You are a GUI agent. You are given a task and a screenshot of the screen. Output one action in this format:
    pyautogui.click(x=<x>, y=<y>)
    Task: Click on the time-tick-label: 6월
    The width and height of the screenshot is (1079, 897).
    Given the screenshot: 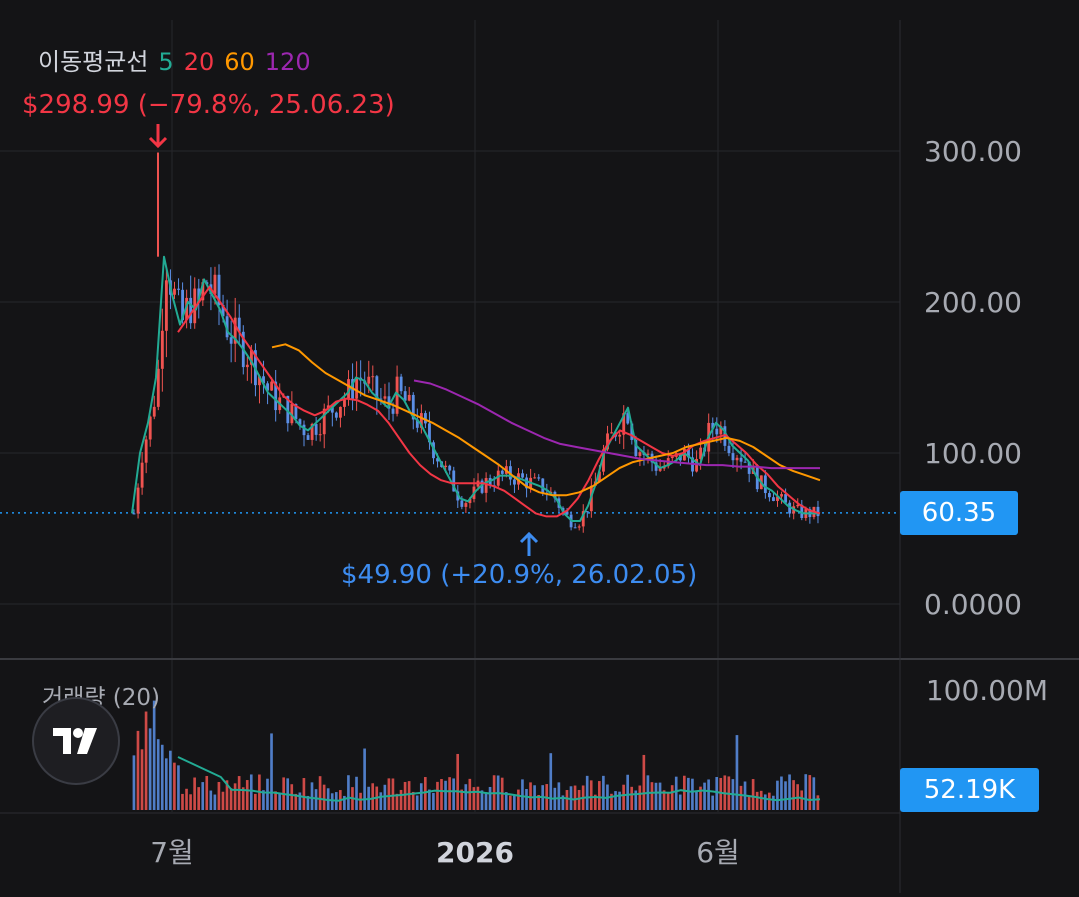 What is the action you would take?
    pyautogui.click(x=718, y=852)
    